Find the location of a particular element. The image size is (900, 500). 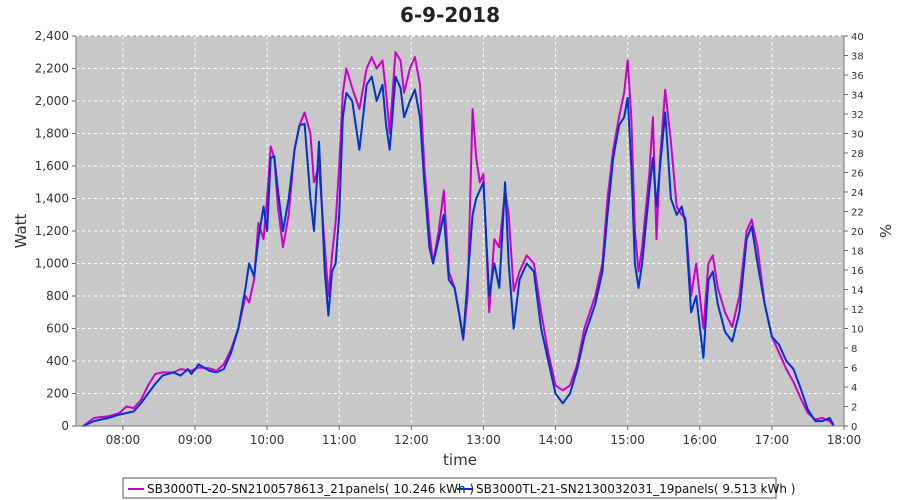

y-tick-label-9: 1,800 is located at coordinates (52, 134).